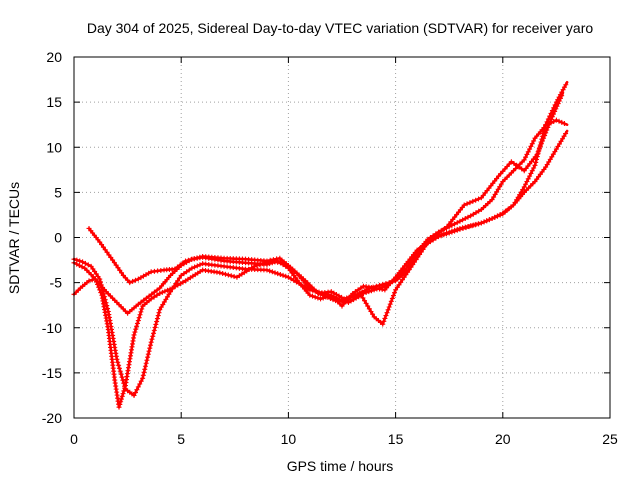 The image size is (640, 480). I want to click on x-tick-label: 0, so click(74, 439).